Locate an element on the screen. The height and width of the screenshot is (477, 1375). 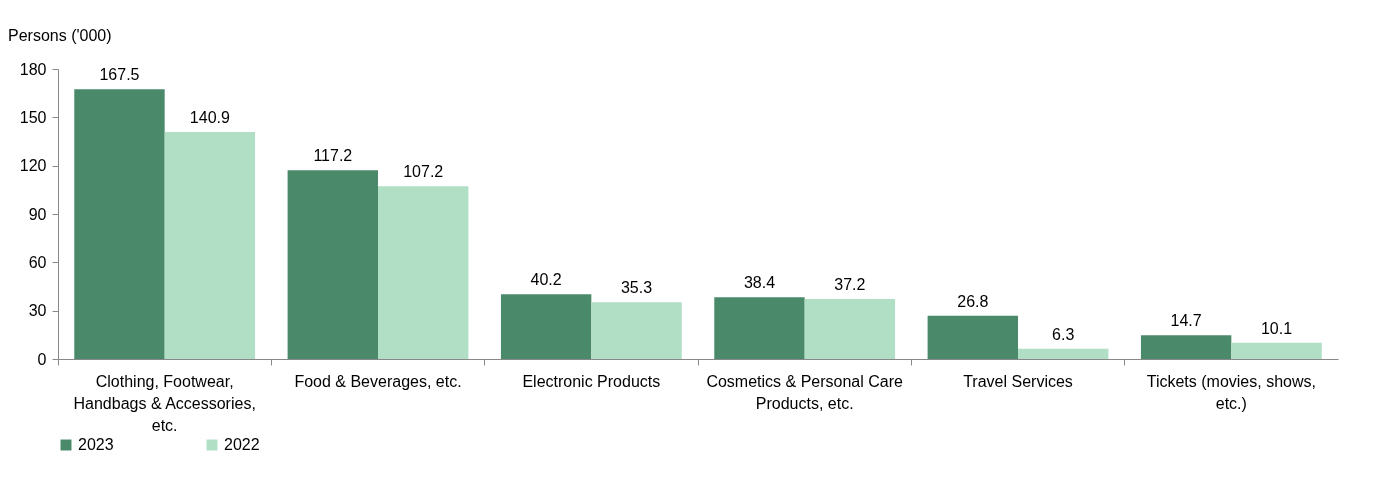
data-label: 37.2 is located at coordinates (850, 285).